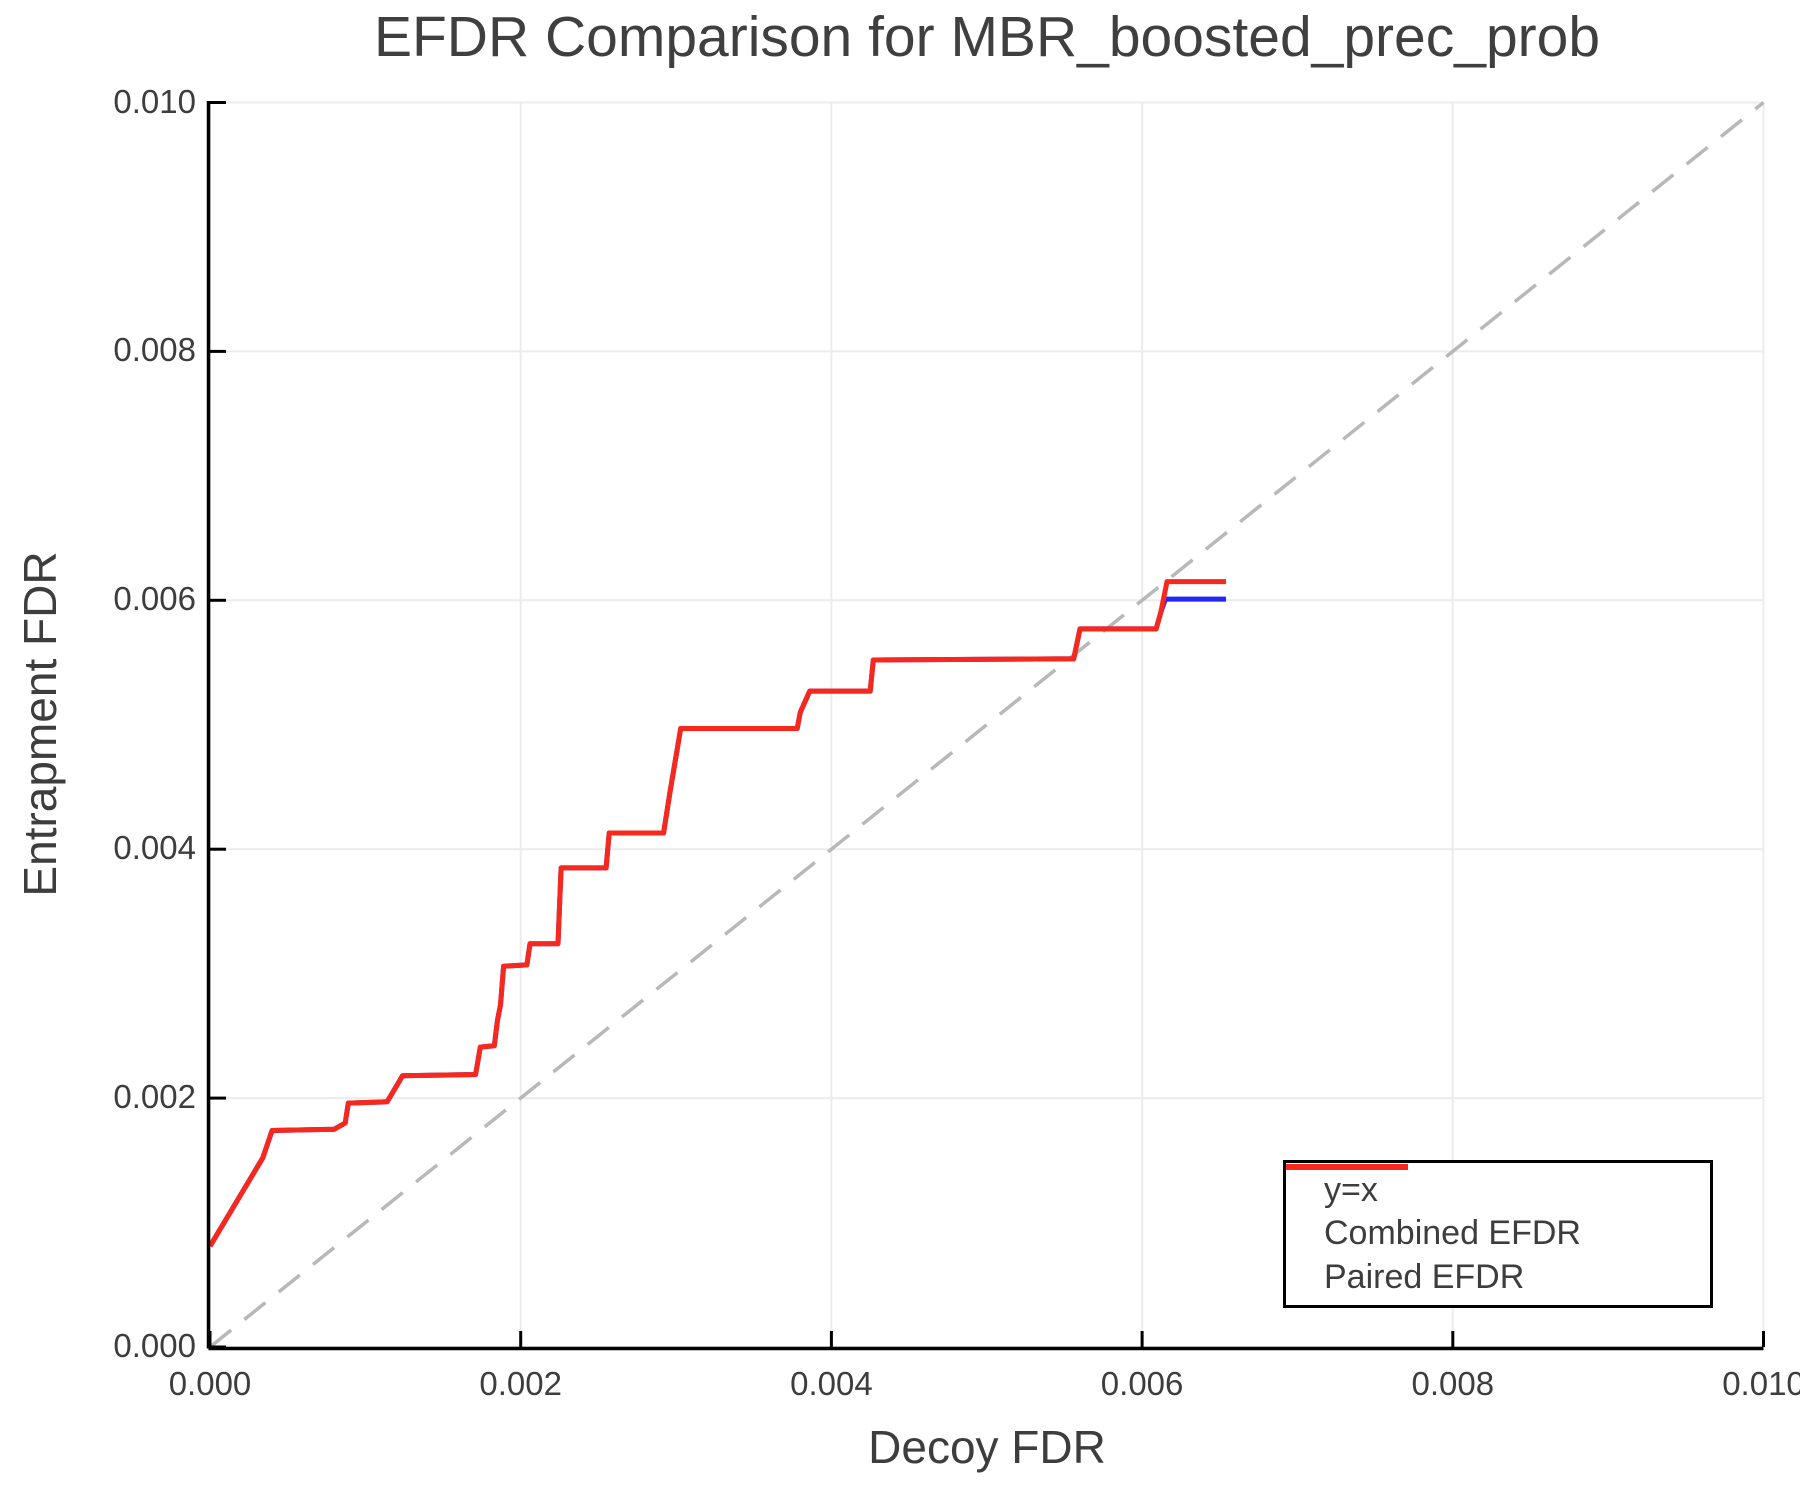  Describe the element at coordinates (987, 1447) in the screenshot. I see `x-axis-label: Decoy FDR` at that location.